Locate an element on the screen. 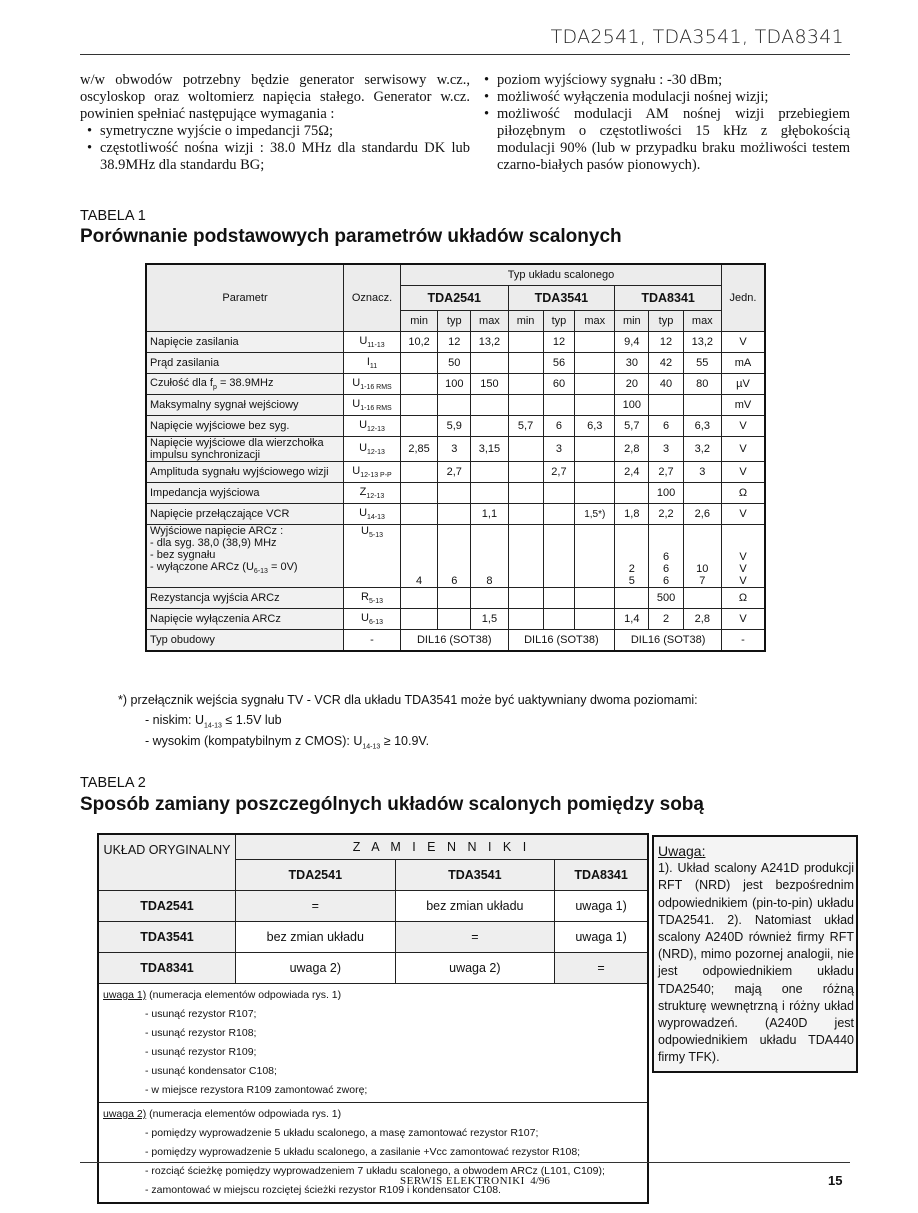  replacement-cell: uwaga 2) is located at coordinates (315, 968).